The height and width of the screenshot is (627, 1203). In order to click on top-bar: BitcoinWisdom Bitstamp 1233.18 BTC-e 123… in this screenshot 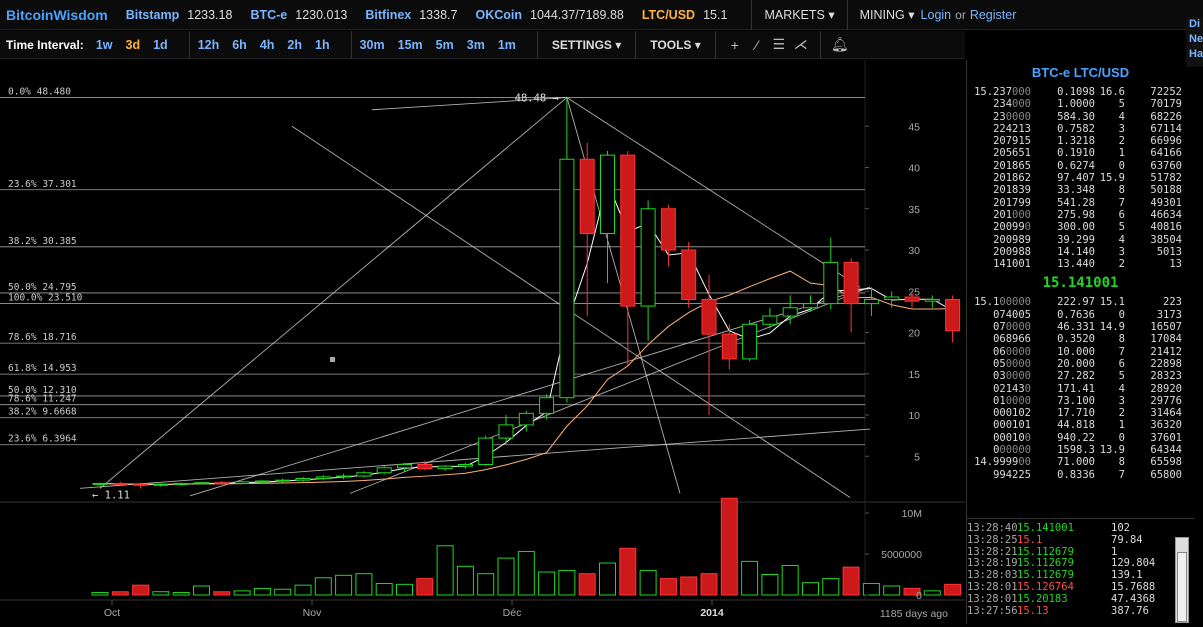, I will do `click(601, 15)`.